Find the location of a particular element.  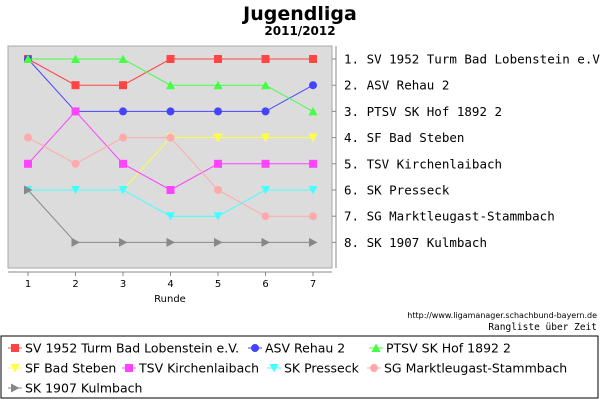

legend-label: ASV Rehau 2 is located at coordinates (305, 348).